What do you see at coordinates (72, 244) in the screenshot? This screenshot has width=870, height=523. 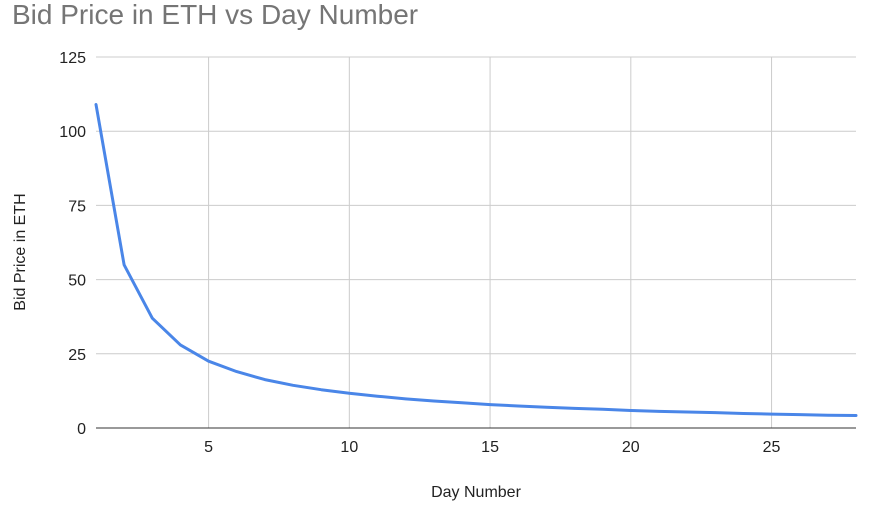 I see `y-axis-ticks: 0 25 50 75 100 125` at bounding box center [72, 244].